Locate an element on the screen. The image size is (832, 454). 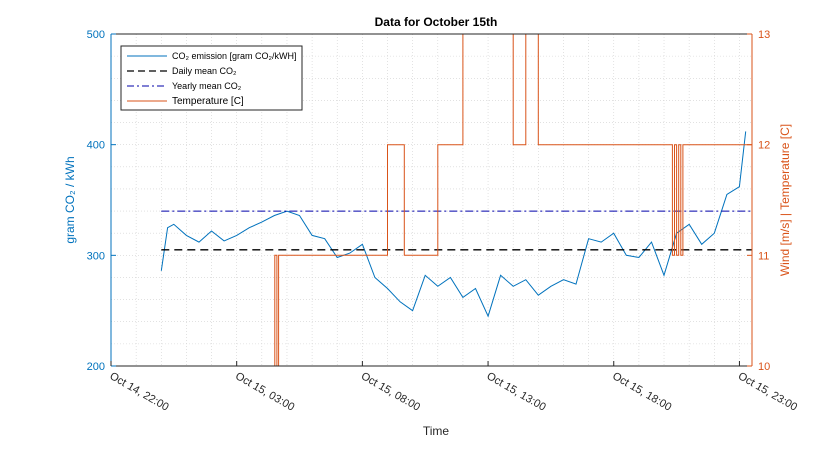
x-tick-label: Oct 15, 03:00 is located at coordinates (264, 391).